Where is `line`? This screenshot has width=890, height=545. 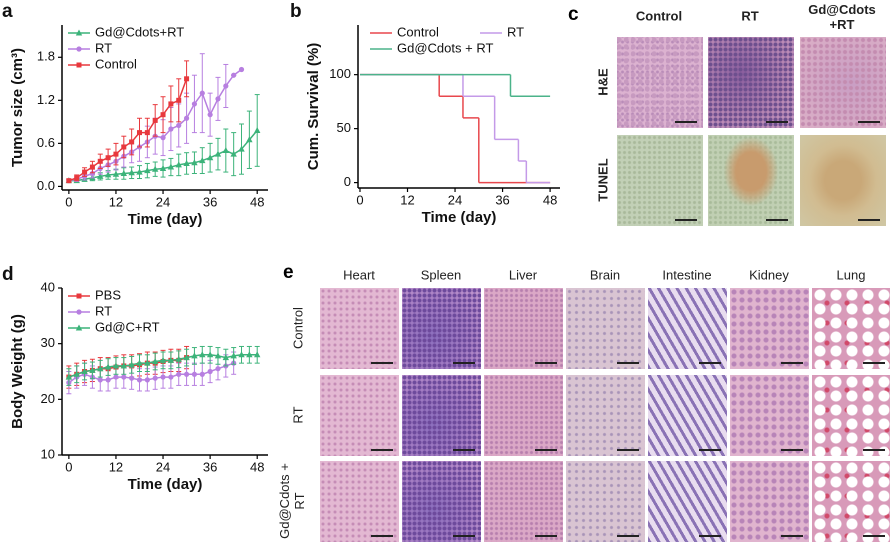
line is located at coordinates (151, 373).